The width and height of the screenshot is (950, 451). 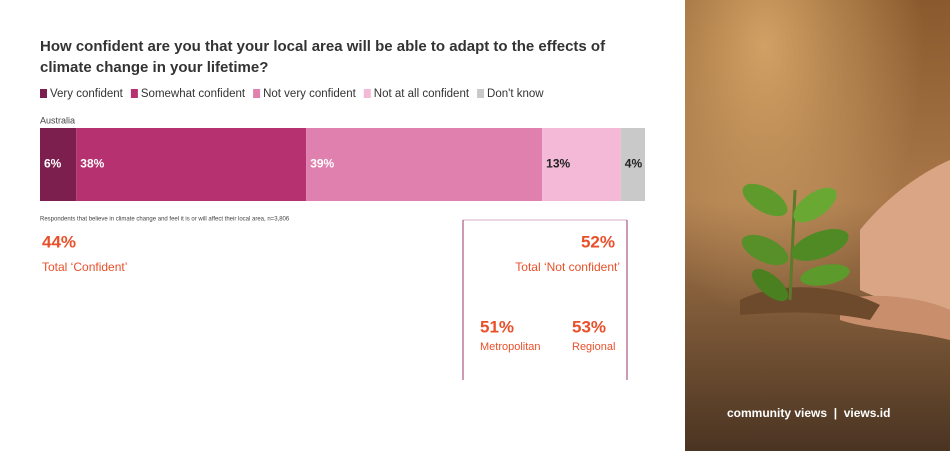 I want to click on legend-label: Don't know, so click(x=515, y=94).